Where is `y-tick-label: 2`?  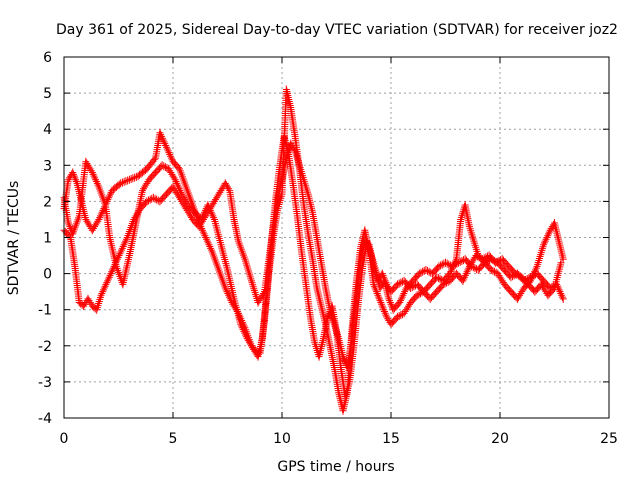
y-tick-label: 2 is located at coordinates (47, 202).